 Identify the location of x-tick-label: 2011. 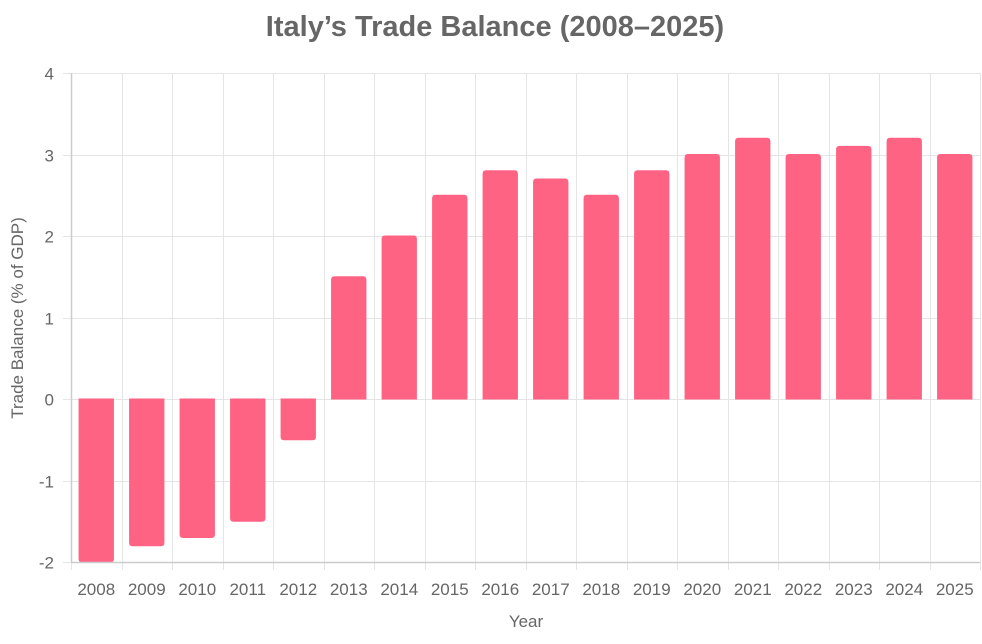
(247, 589).